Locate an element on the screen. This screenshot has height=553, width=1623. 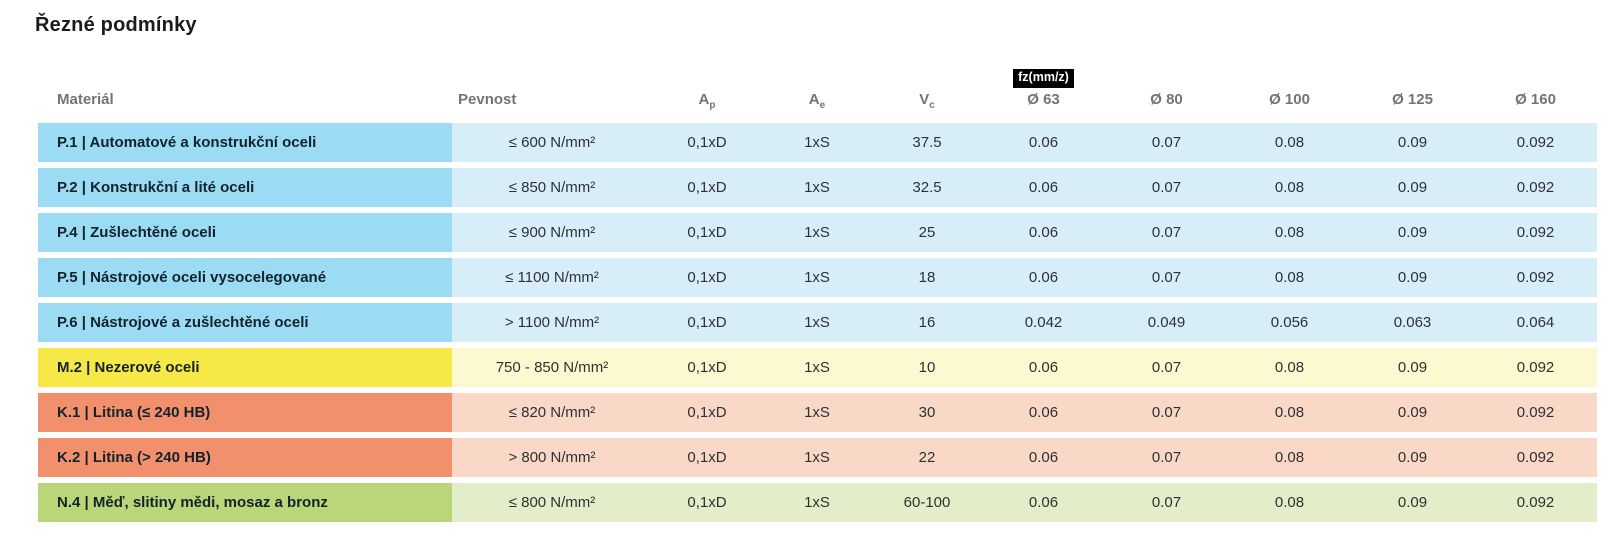
column-header-ae: Ae is located at coordinates (817, 89).